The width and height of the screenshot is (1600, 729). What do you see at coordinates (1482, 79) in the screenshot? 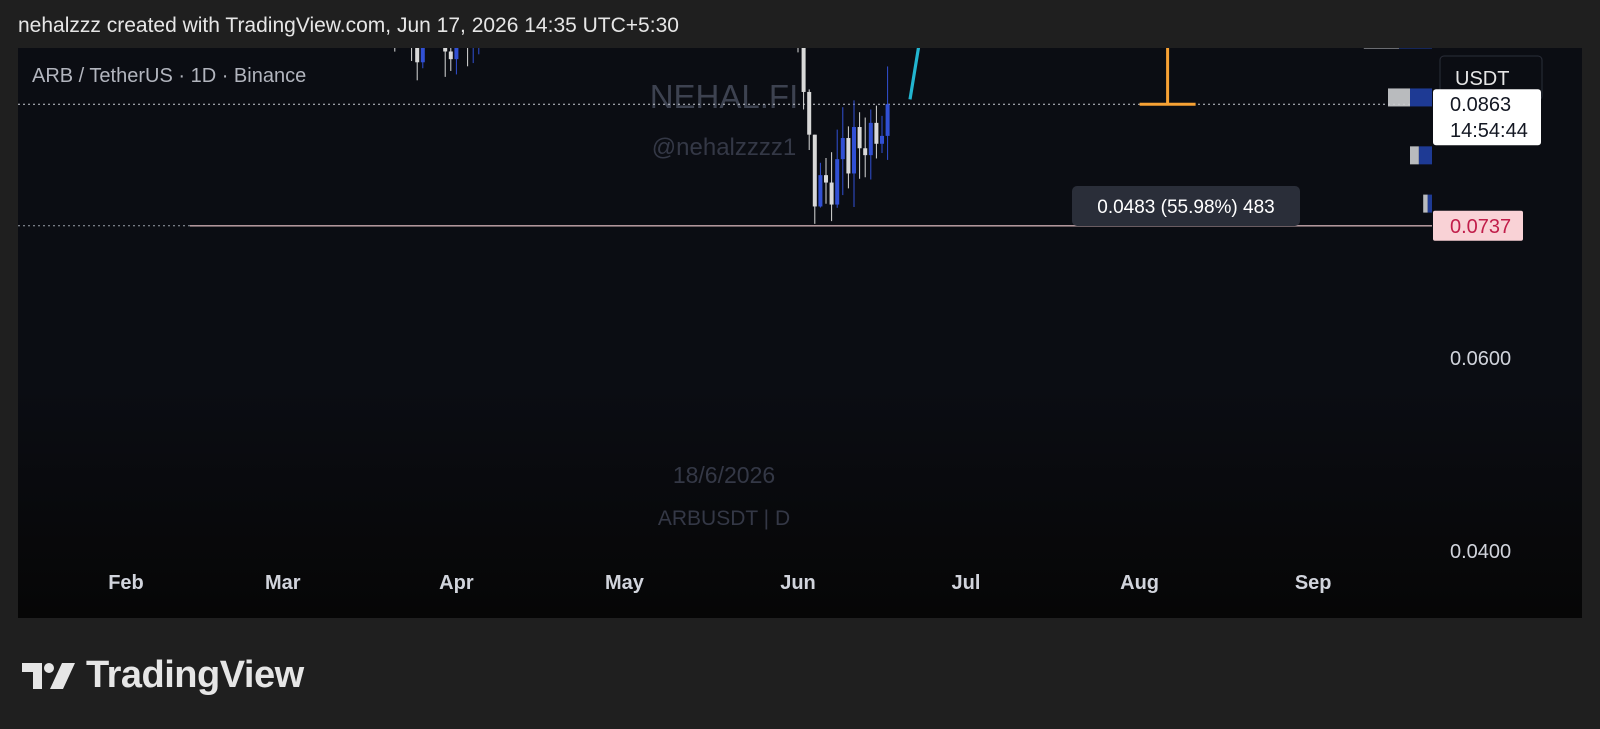
I see `currency-button: USDT` at bounding box center [1482, 79].